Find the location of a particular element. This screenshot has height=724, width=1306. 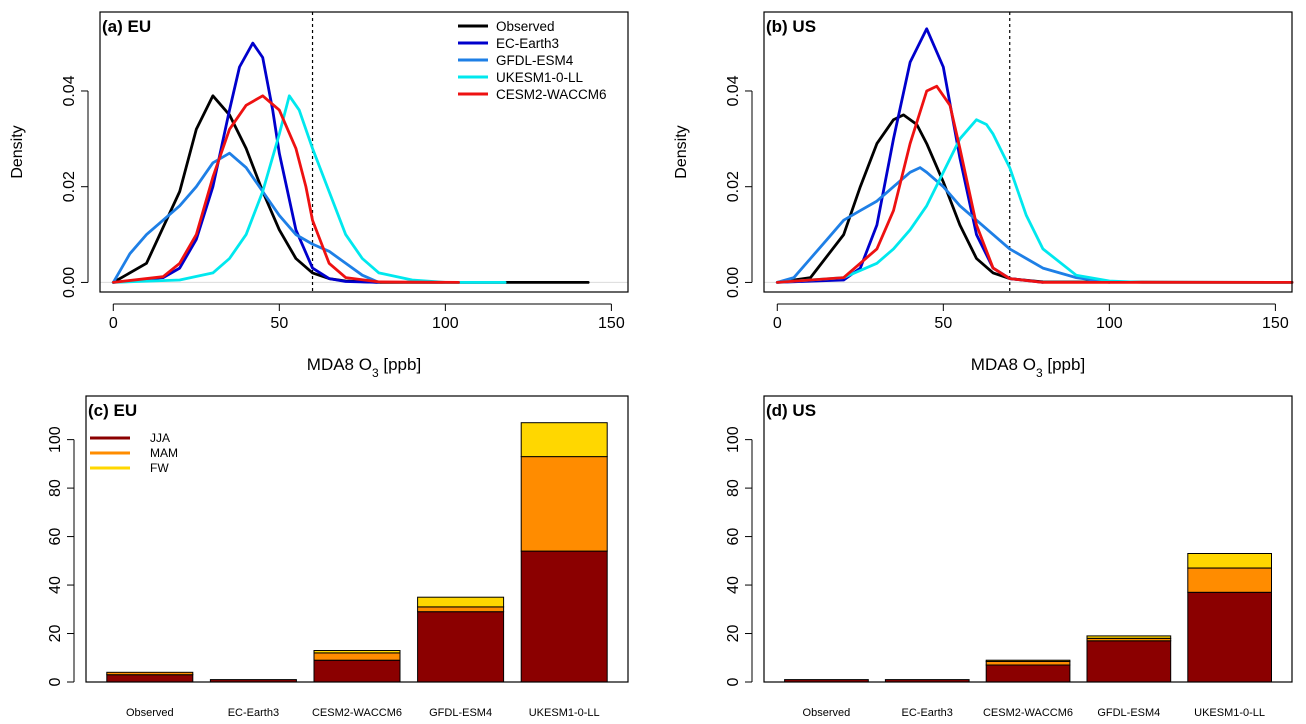

legend-label: JJA is located at coordinates (160, 438).